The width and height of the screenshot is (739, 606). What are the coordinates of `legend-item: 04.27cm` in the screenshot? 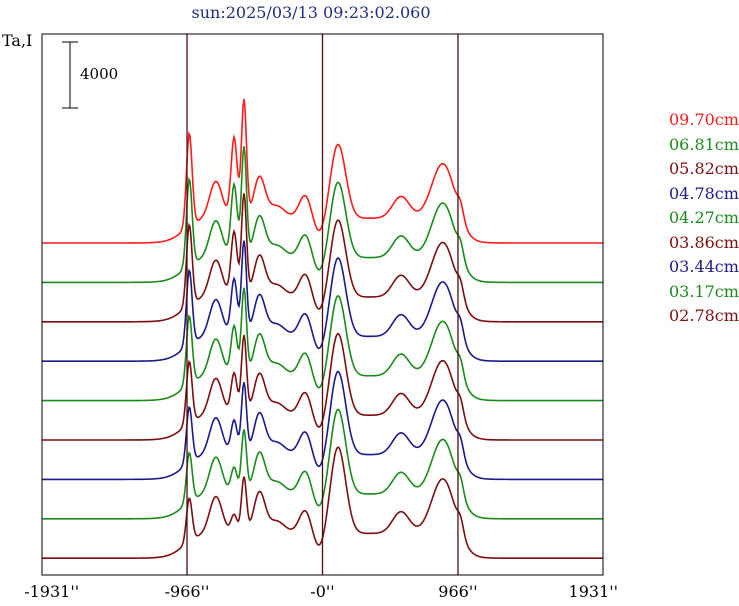 It's located at (704, 217).